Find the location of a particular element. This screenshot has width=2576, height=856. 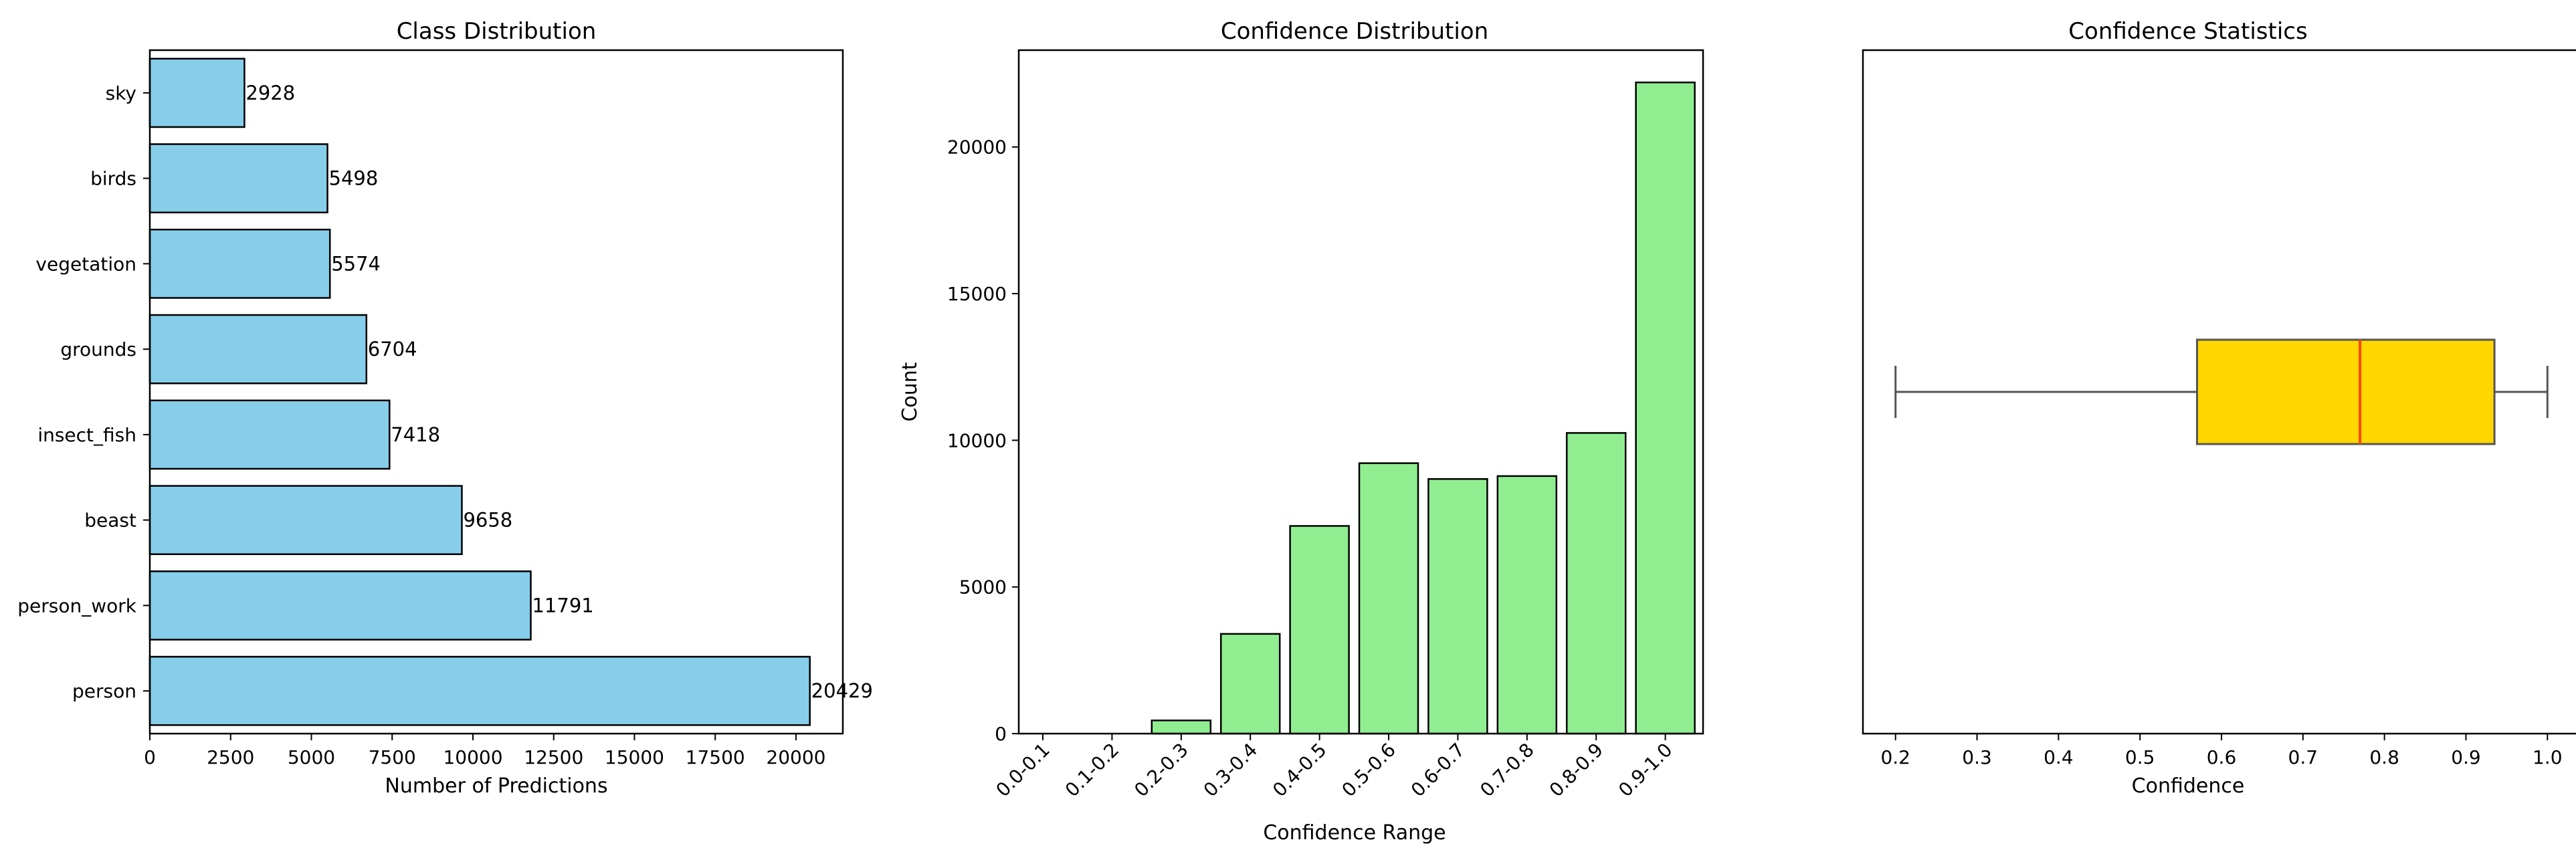

x-tick-label: 0.8 is located at coordinates (2384, 757).